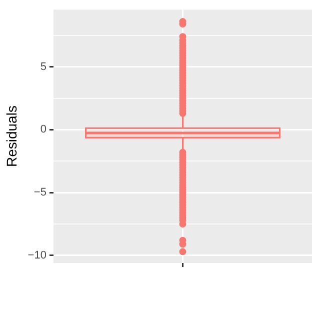 This screenshot has width=320, height=320. Describe the element at coordinates (37, 255) in the screenshot. I see `y-tick-label: −10` at that location.